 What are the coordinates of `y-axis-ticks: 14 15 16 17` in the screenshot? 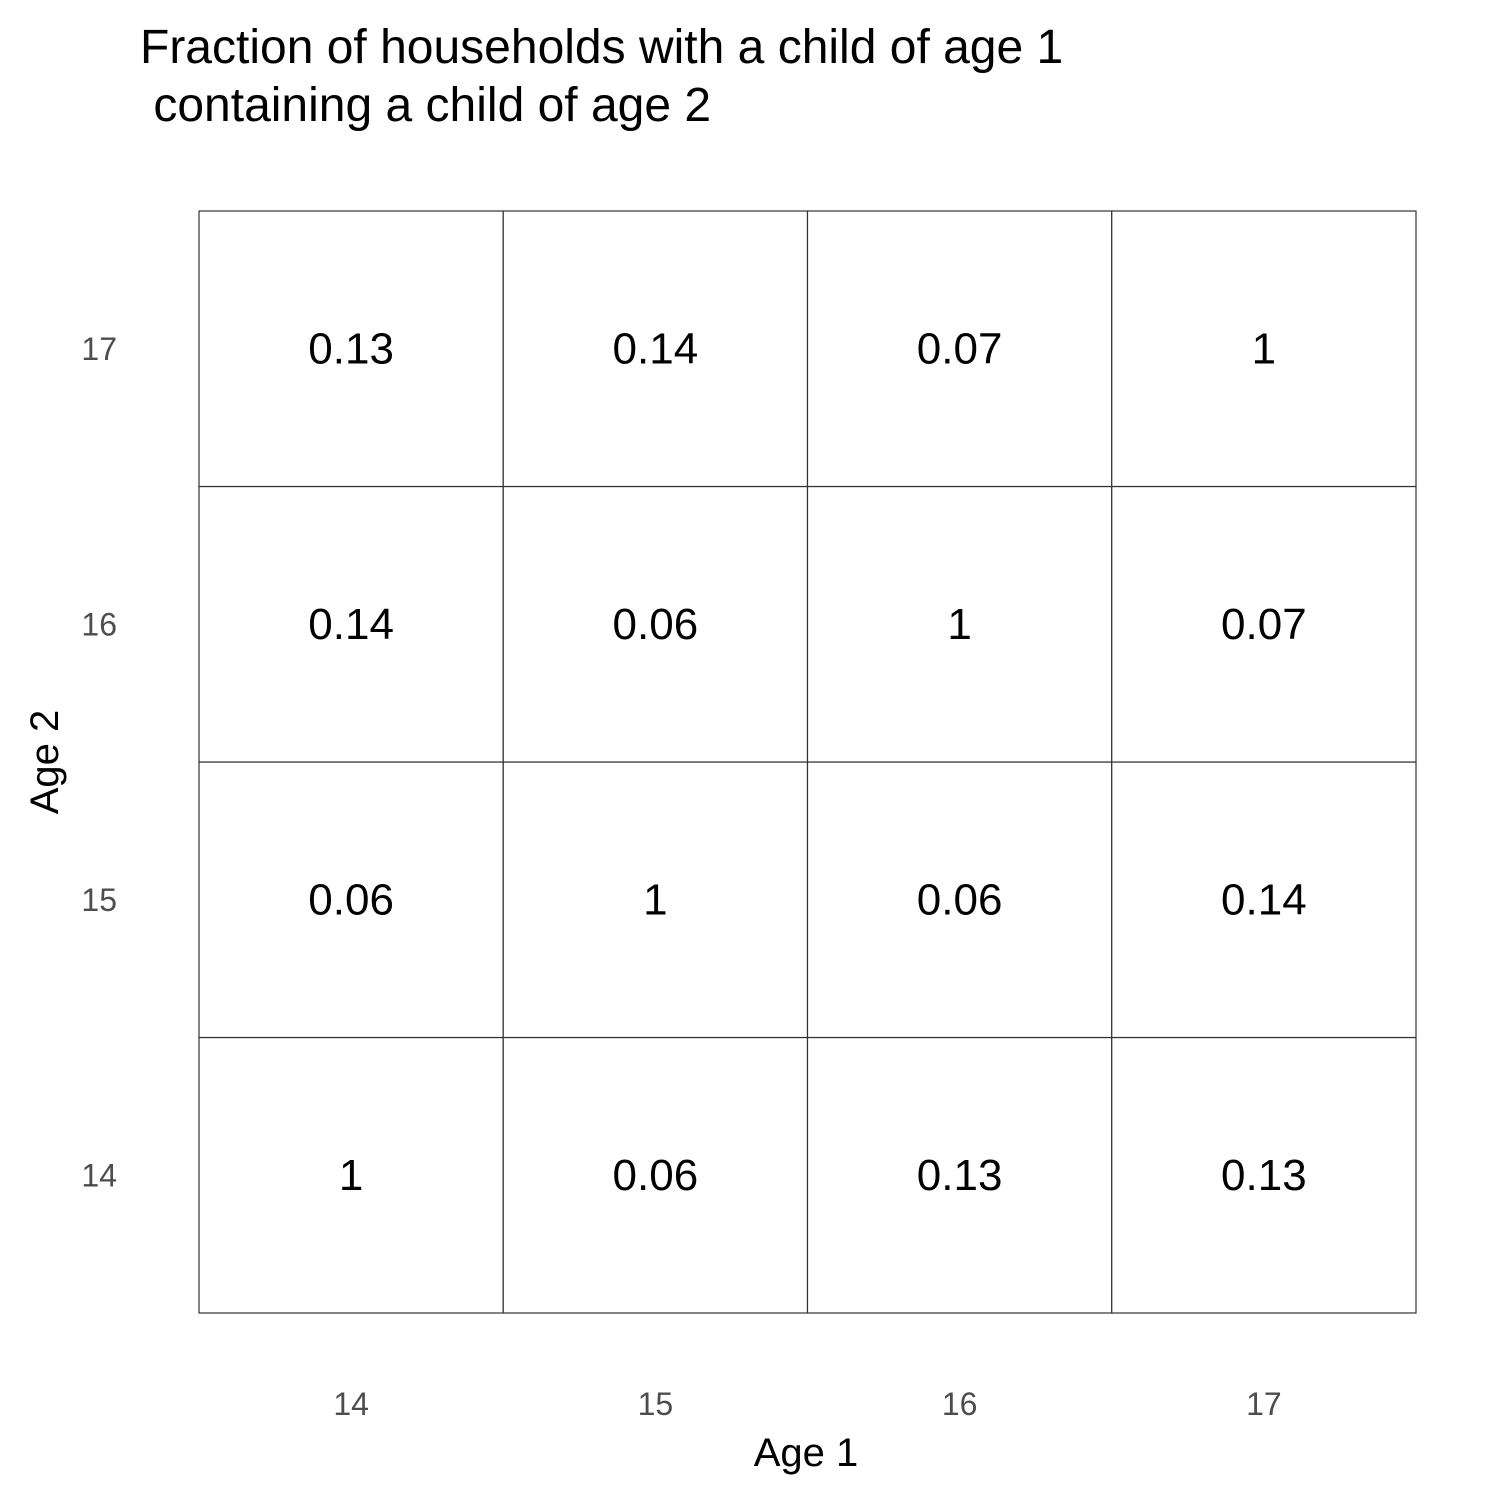 It's located at (99, 762).